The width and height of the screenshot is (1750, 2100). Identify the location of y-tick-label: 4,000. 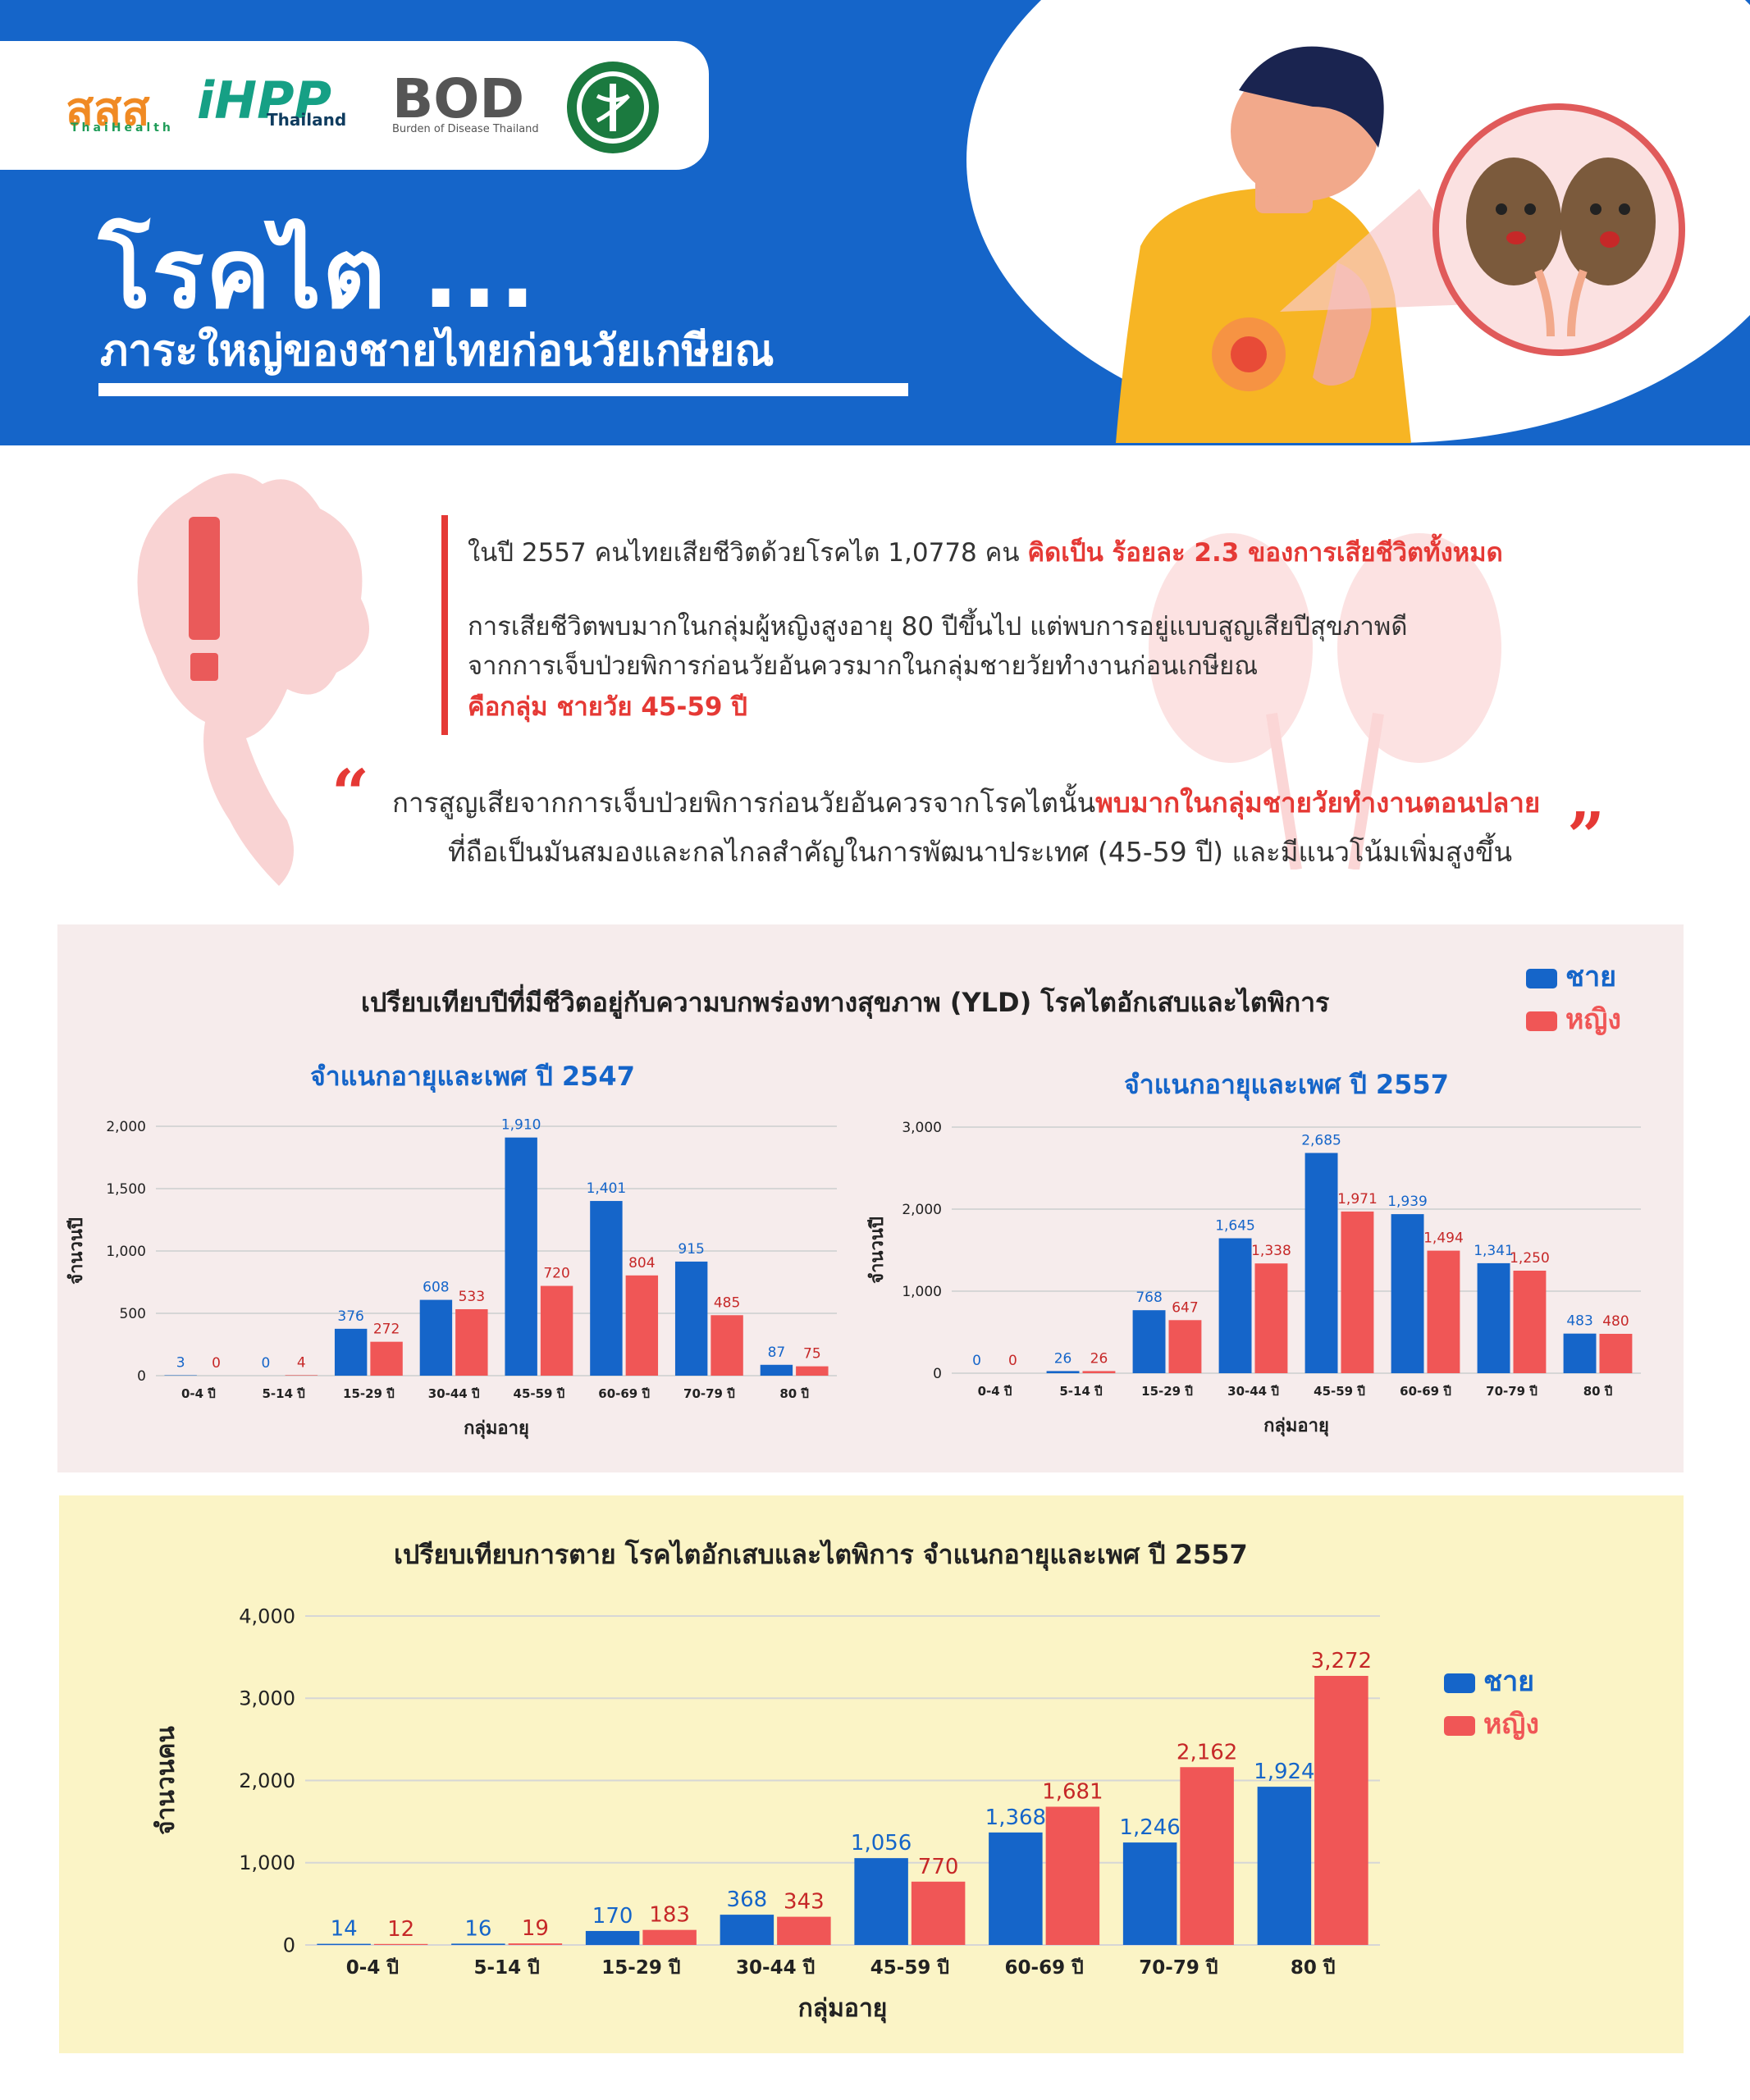
(267, 1617).